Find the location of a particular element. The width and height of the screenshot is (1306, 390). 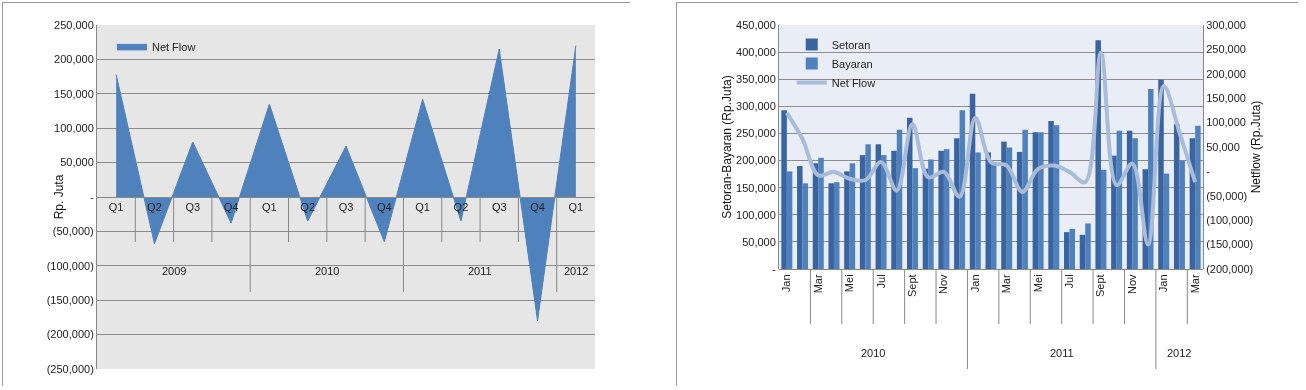

y-tick-label: (250,000) is located at coordinates (70, 368).